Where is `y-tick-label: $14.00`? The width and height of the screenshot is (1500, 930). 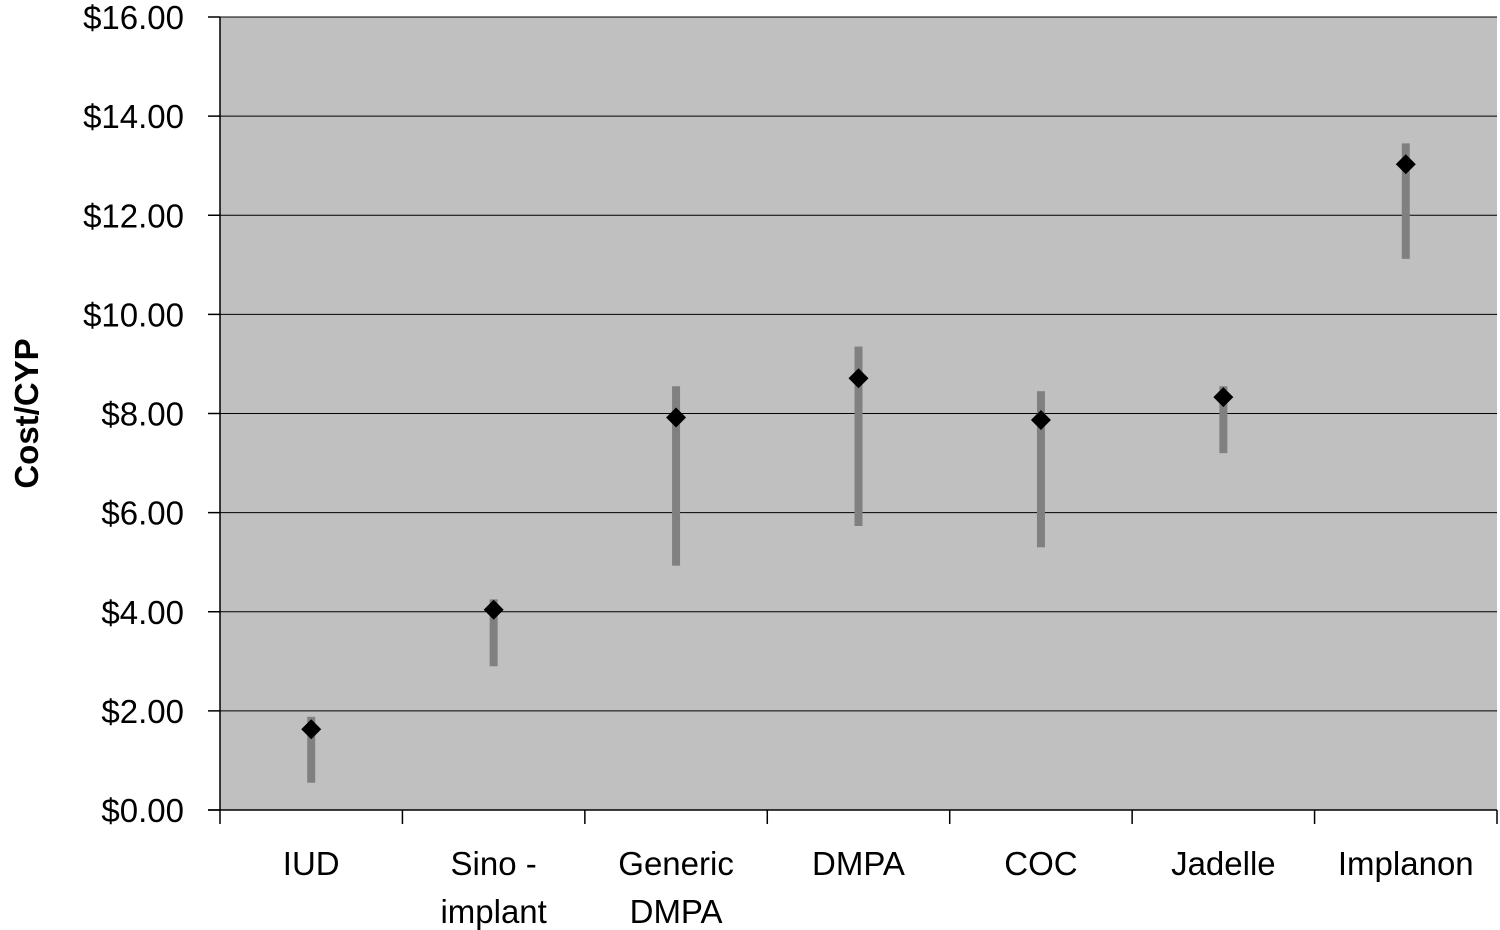 y-tick-label: $14.00 is located at coordinates (133, 116).